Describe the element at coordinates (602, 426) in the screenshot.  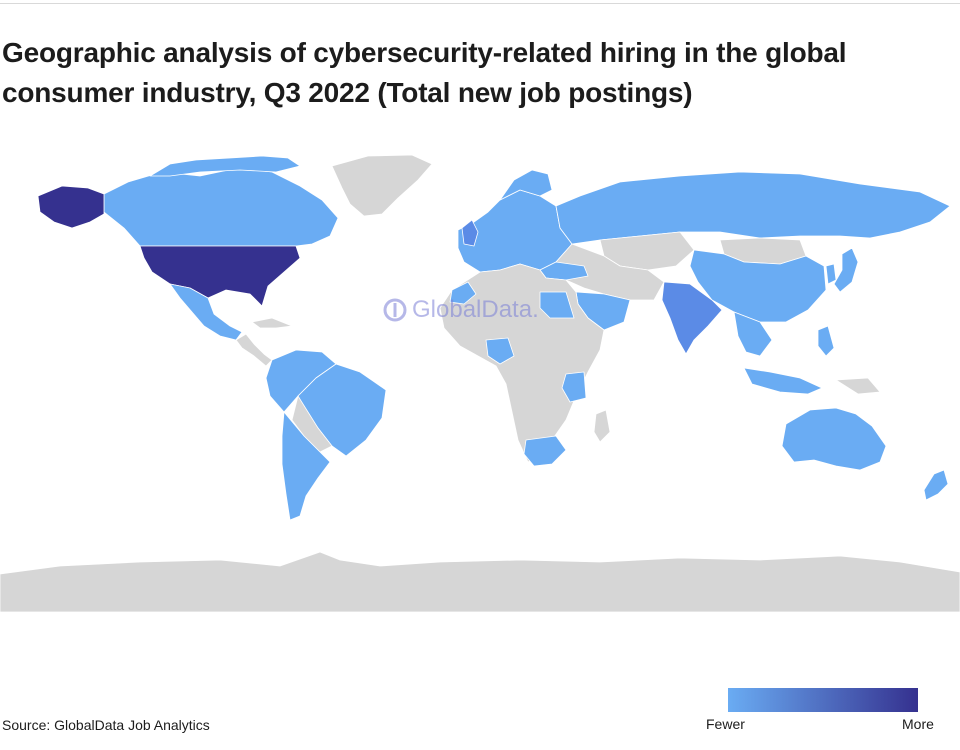
I see `region-madagascar` at that location.